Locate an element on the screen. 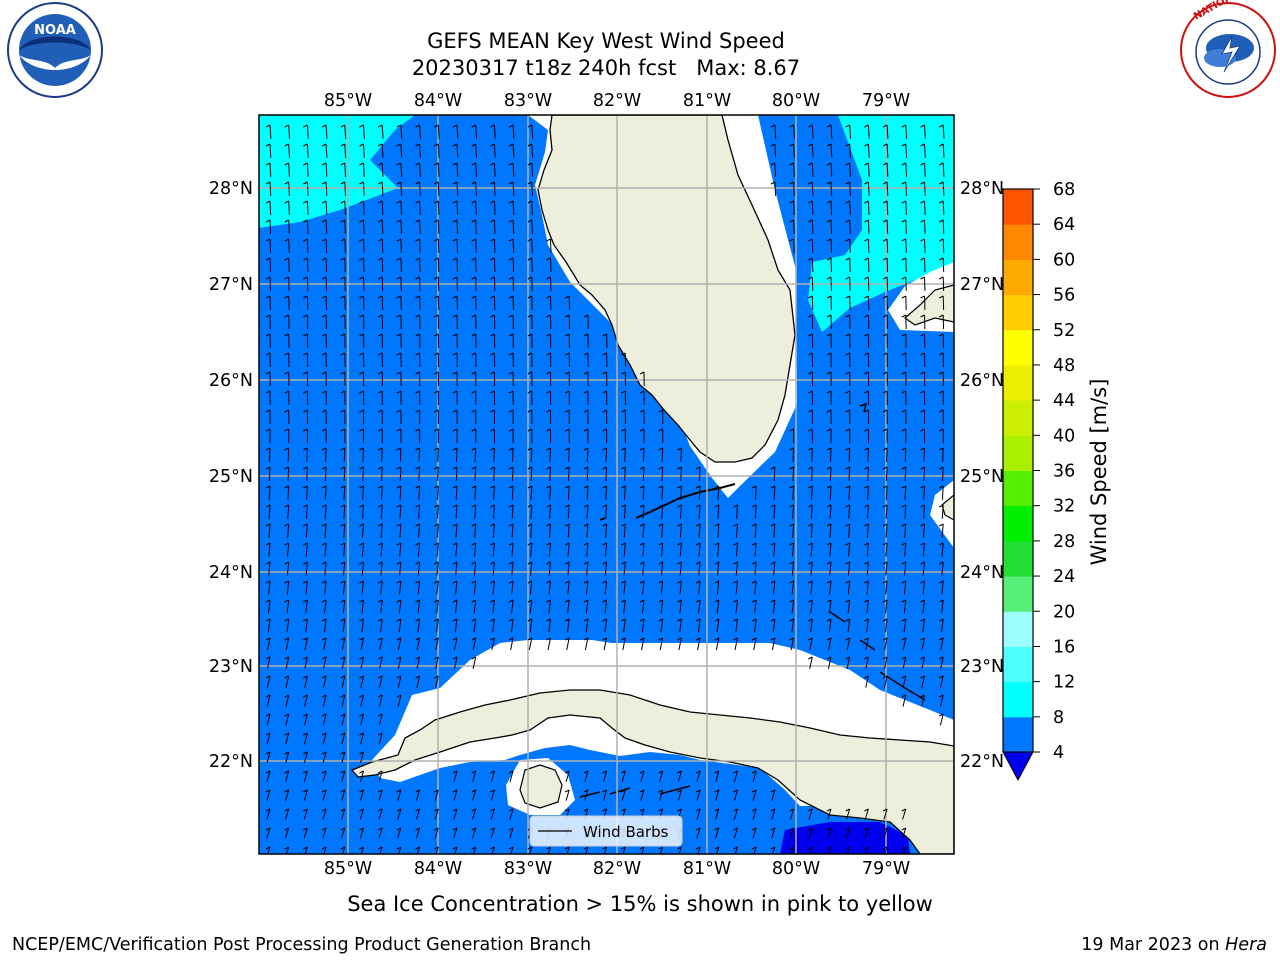 This screenshot has height=960, width=1280. florida-keys is located at coordinates (685, 501).